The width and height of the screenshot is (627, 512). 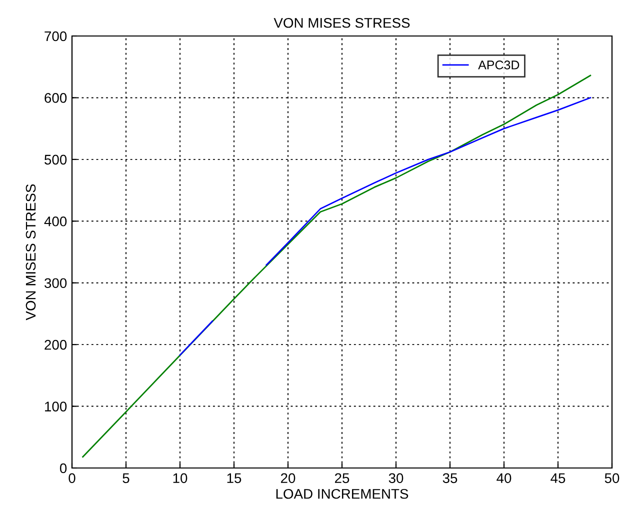 I want to click on x-tick-label: 10, so click(x=180, y=478).